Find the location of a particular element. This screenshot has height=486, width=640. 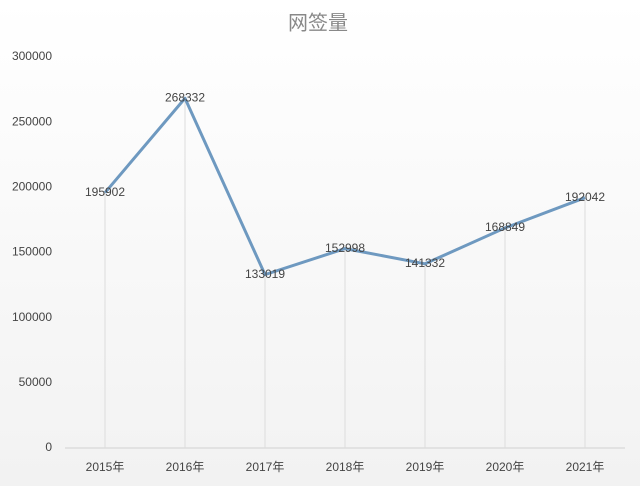

y-tick-label: 250000 is located at coordinates (32, 121).